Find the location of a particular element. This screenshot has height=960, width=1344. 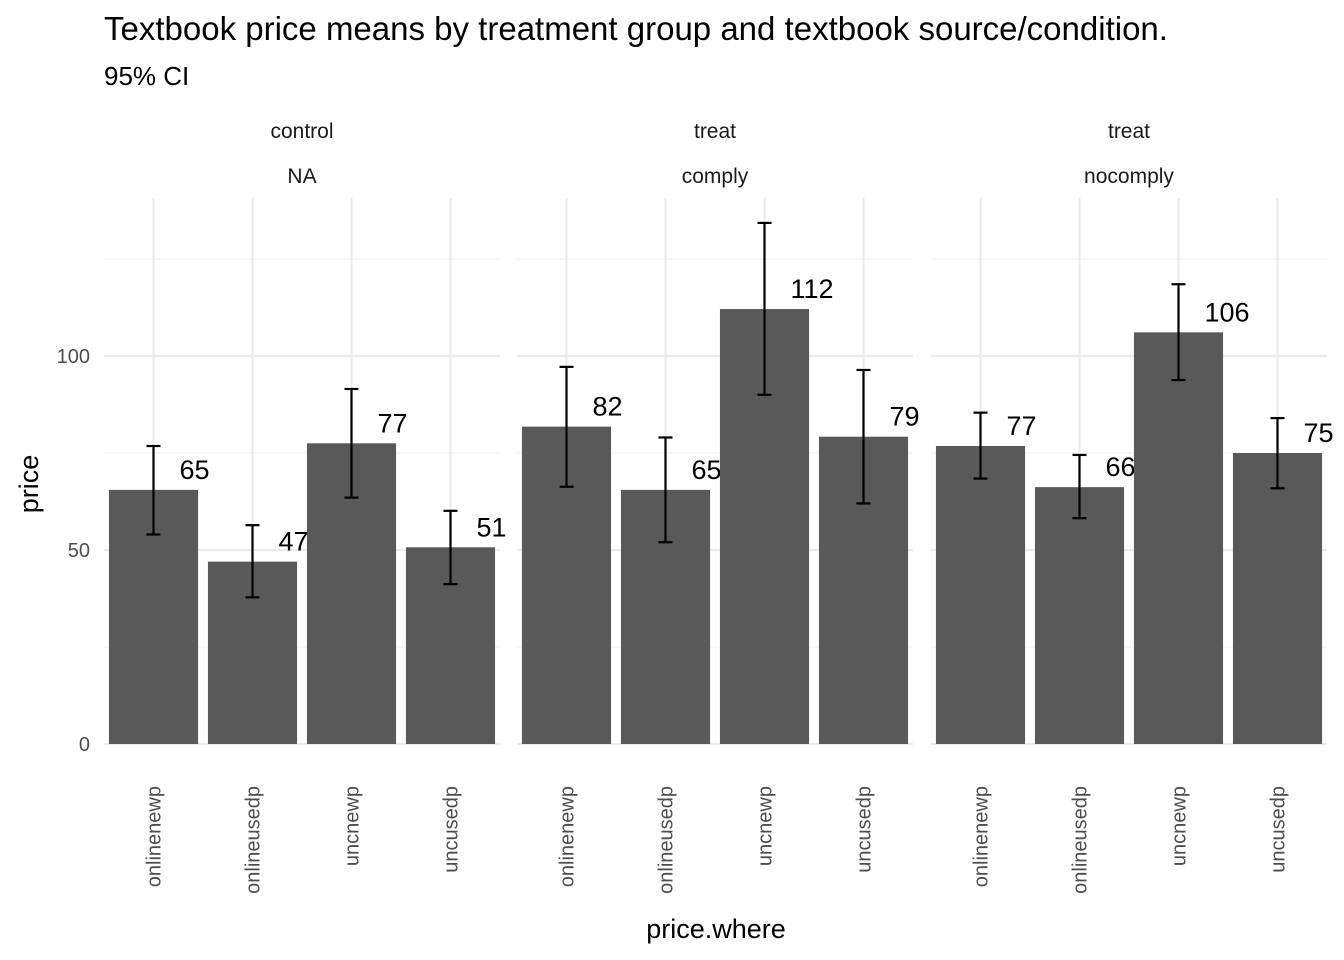

y-tick-label: 50 is located at coordinates (79, 551).